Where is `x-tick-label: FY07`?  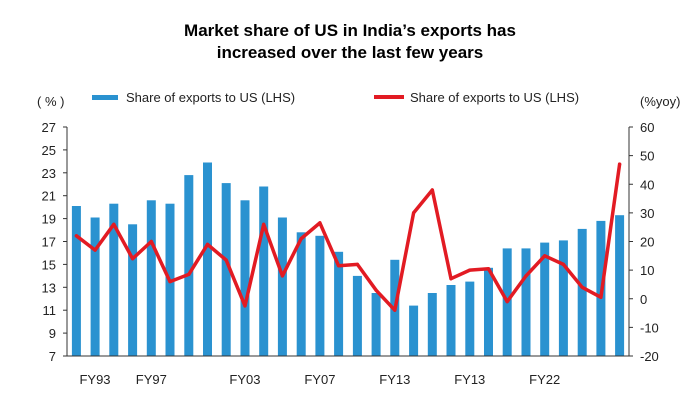 x-tick-label: FY07 is located at coordinates (319, 379).